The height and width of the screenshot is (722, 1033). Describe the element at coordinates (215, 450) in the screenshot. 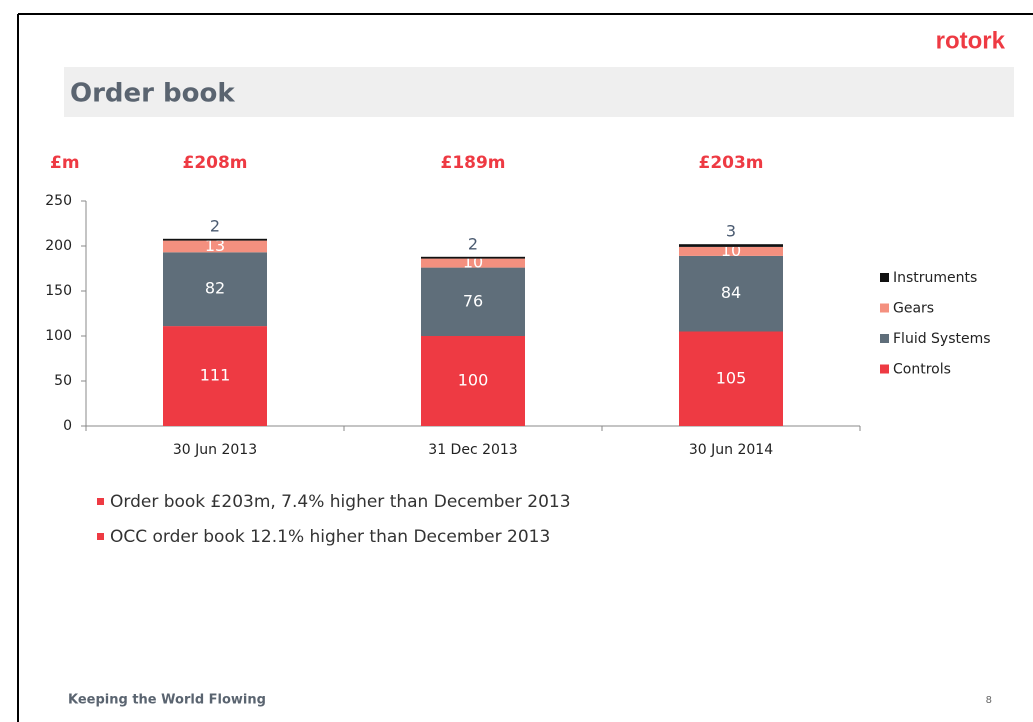

I see `x-tick-label: 30 Jun 2013` at that location.